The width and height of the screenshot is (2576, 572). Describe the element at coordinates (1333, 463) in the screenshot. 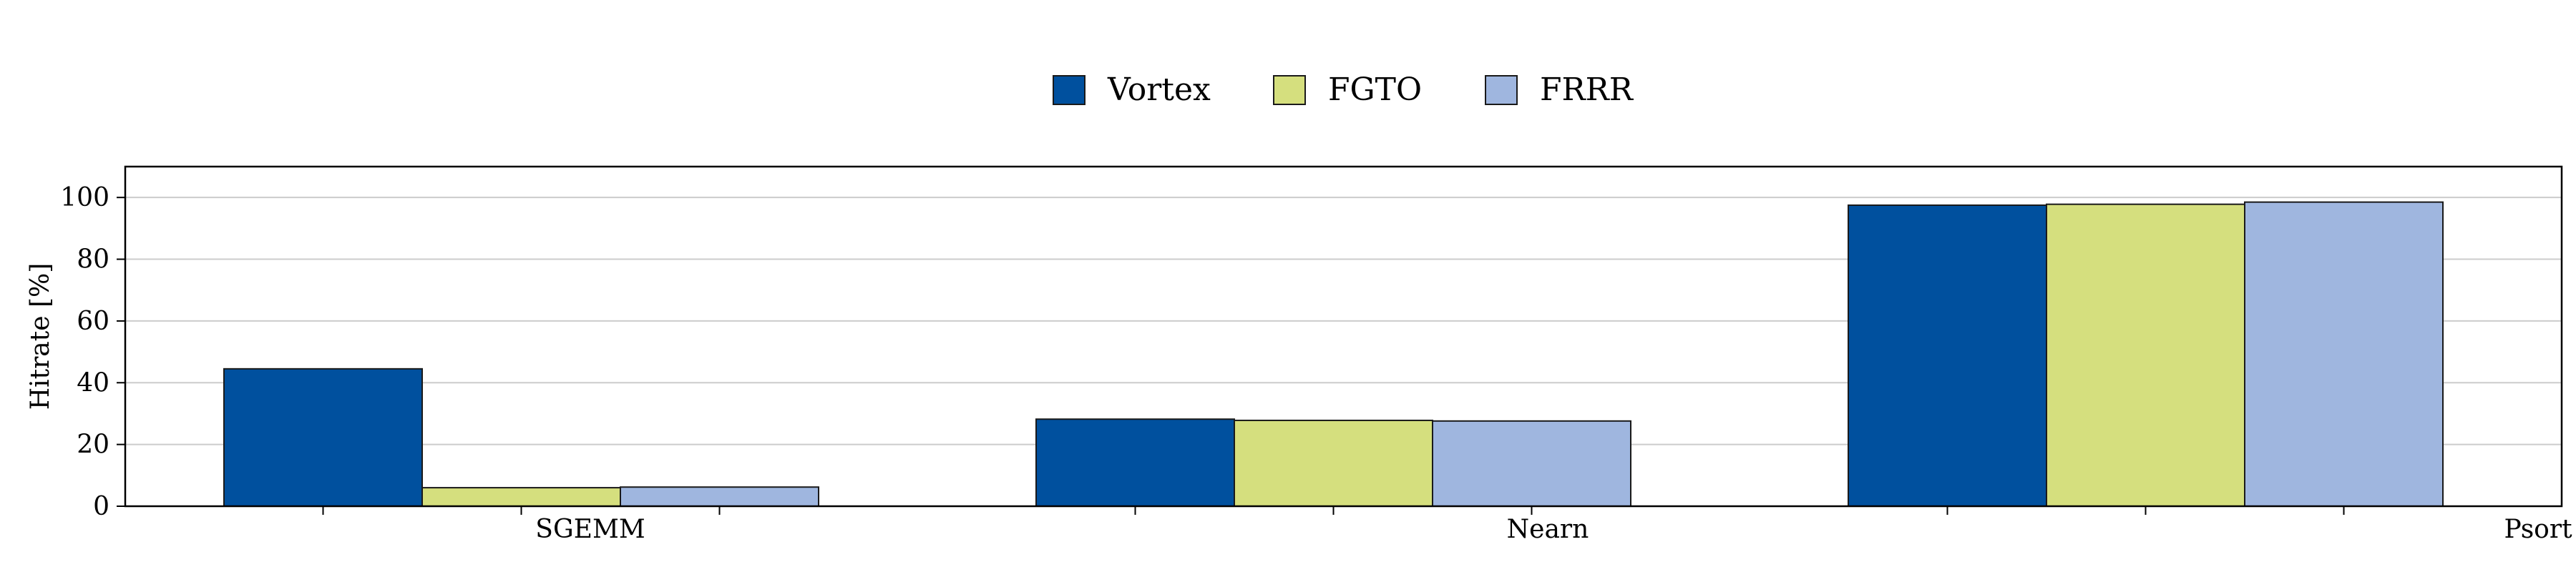

I see `bar-fgto-nearn` at that location.